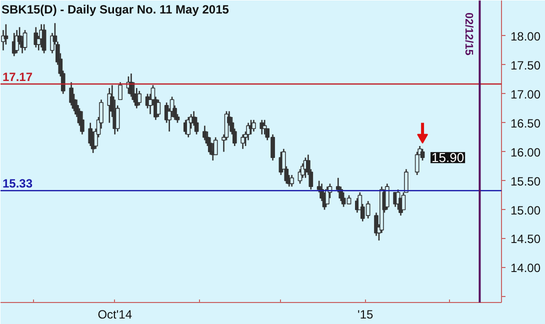  What do you see at coordinates (525, 239) in the screenshot?
I see `y-tick-label: 14.50` at bounding box center [525, 239].